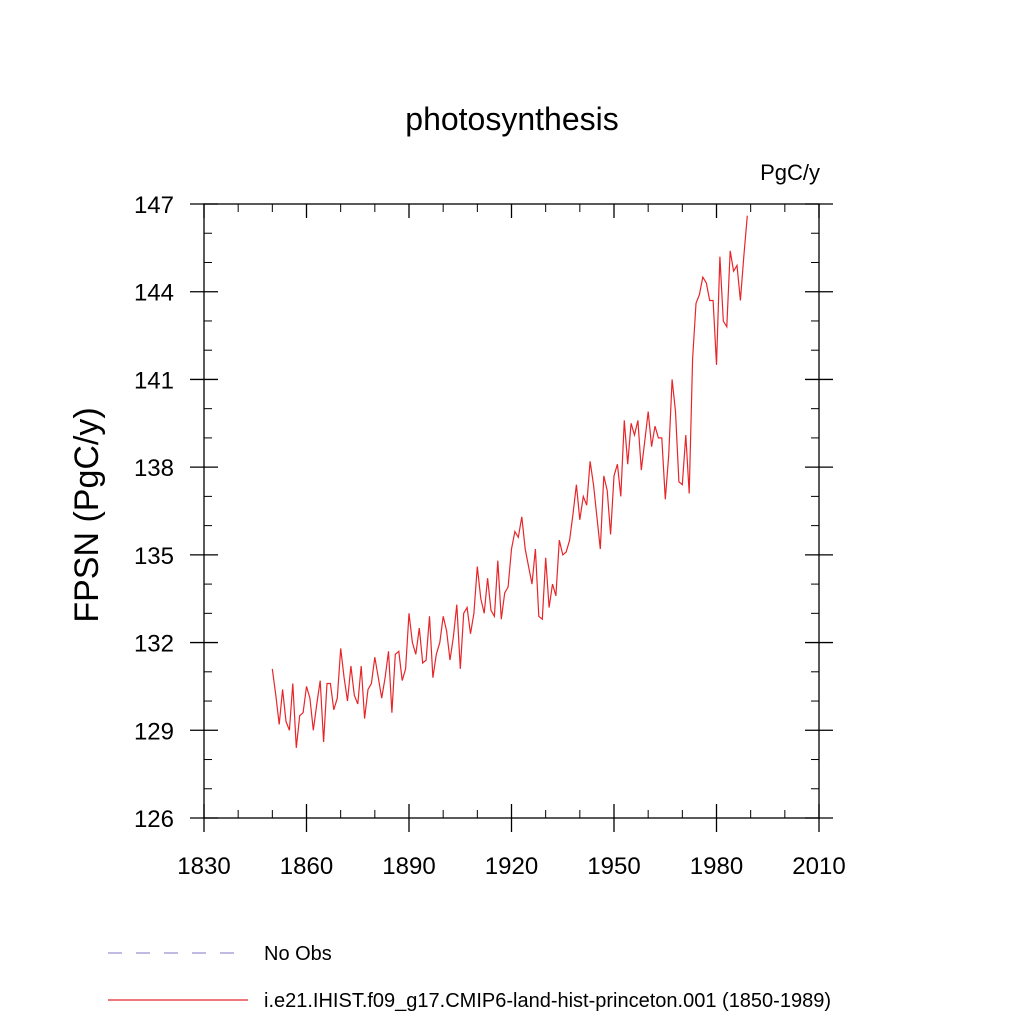  I want to click on x-tick-label: 1860, so click(306, 866).